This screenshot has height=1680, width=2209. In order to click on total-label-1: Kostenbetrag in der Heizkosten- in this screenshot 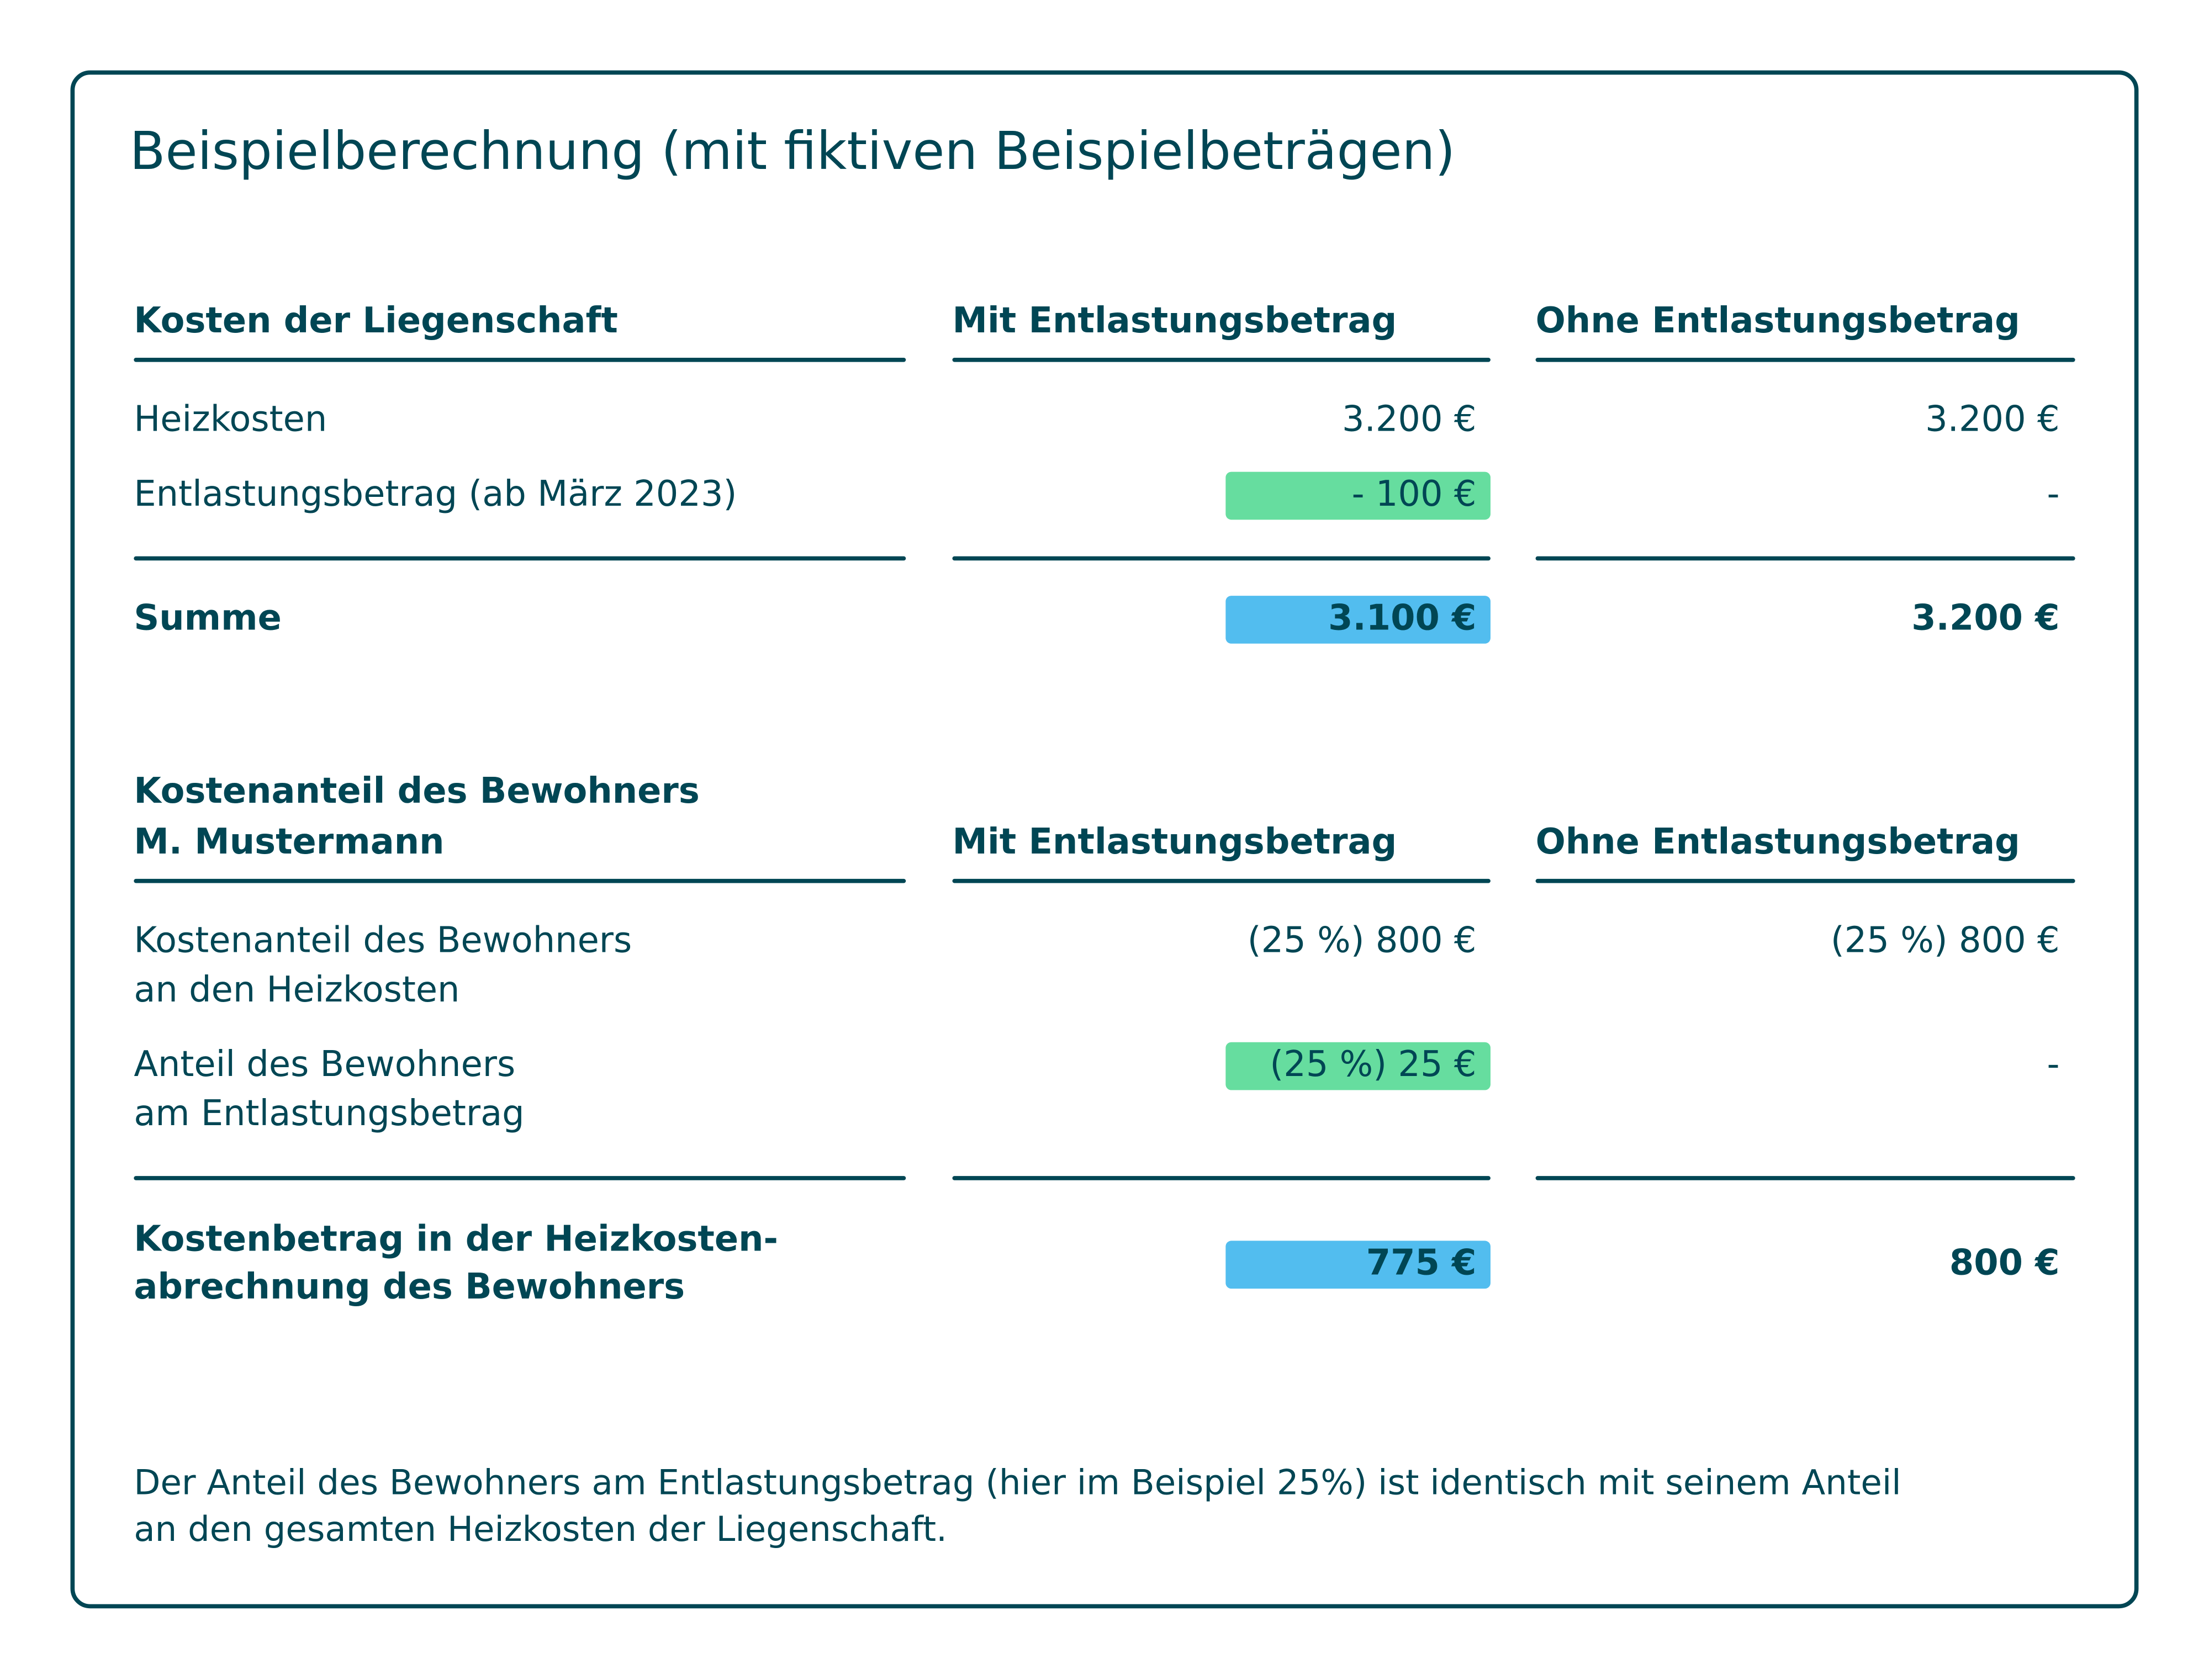, I will do `click(456, 1238)`.